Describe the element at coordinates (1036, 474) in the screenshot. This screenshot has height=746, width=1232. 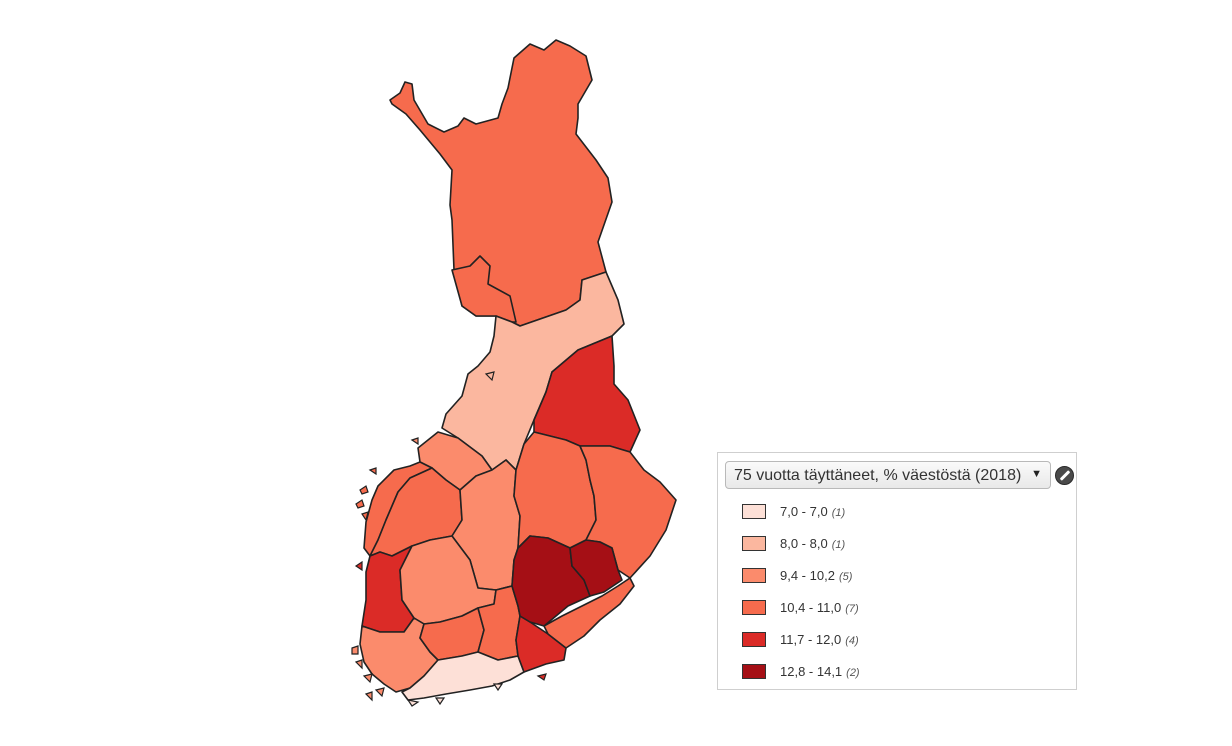
I see `triangle-down-icon: ▼` at that location.